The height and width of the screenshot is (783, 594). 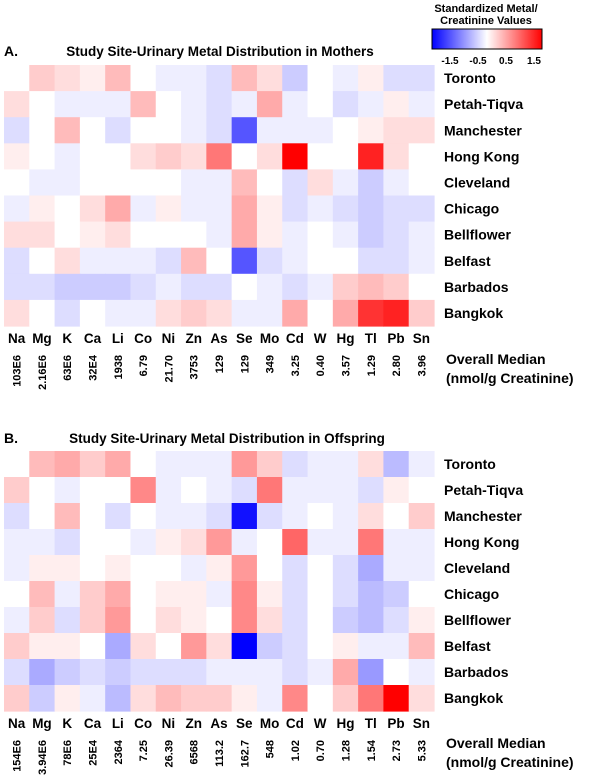 What do you see at coordinates (17, 338) in the screenshot?
I see `column-label: Na` at bounding box center [17, 338].